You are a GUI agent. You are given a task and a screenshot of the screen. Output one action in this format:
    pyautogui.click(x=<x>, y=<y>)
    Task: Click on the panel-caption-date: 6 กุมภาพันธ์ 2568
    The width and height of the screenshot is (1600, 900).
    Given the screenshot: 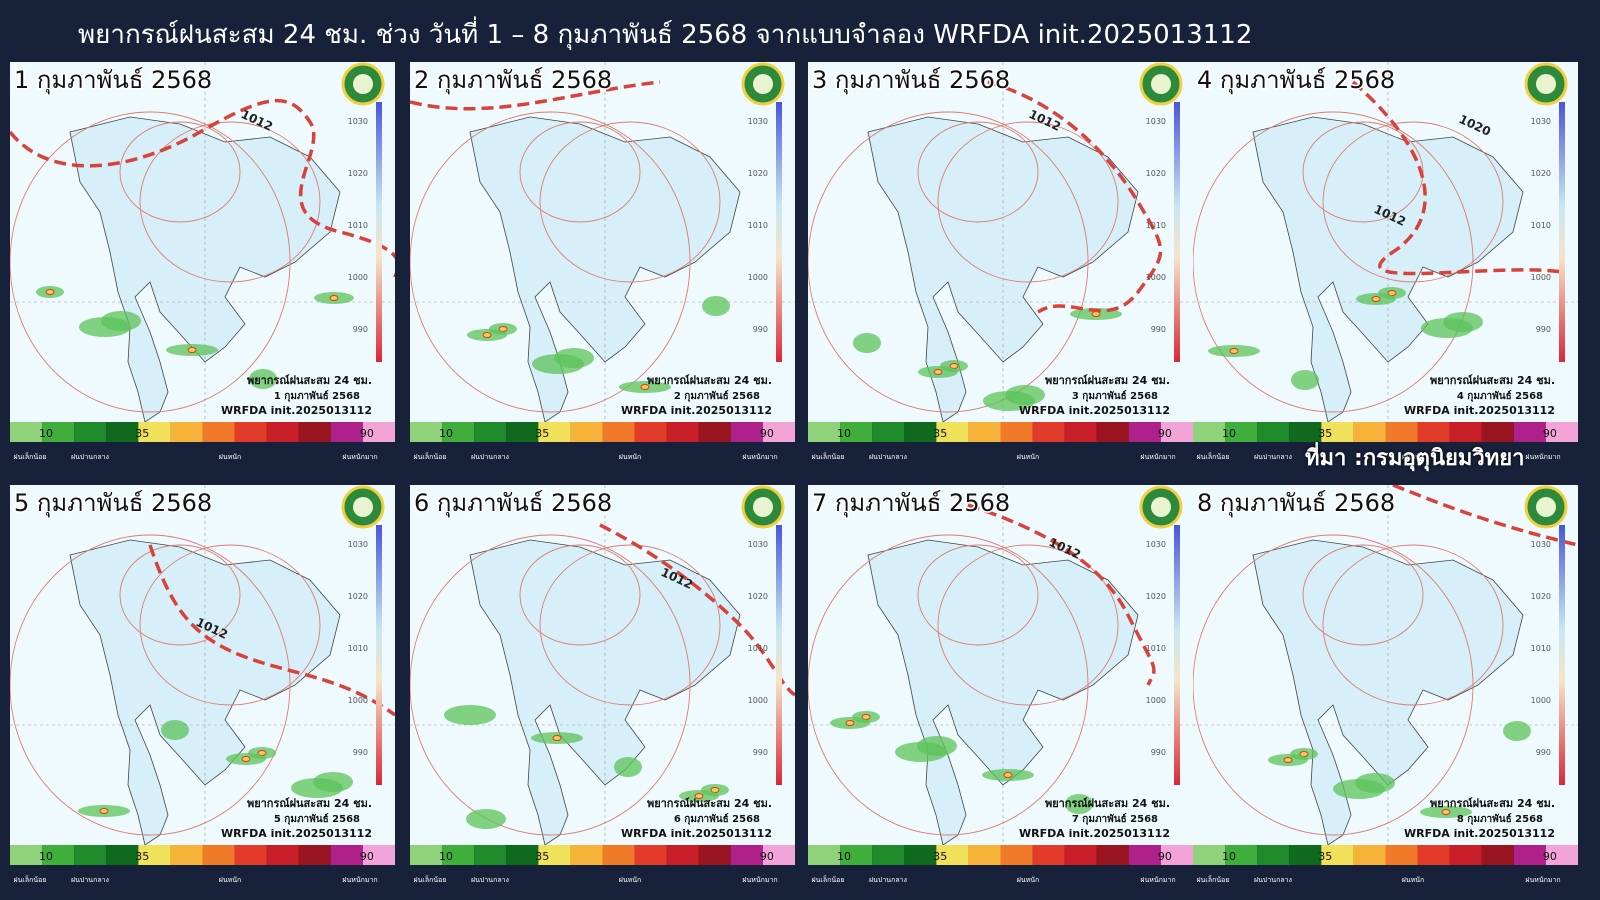 What is the action you would take?
    pyautogui.click(x=717, y=819)
    